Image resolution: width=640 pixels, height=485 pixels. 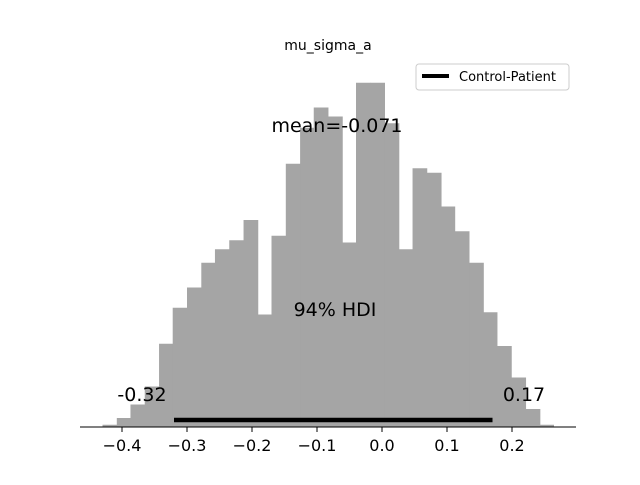 I want to click on x-tick-label: 0.1, so click(x=446, y=445).